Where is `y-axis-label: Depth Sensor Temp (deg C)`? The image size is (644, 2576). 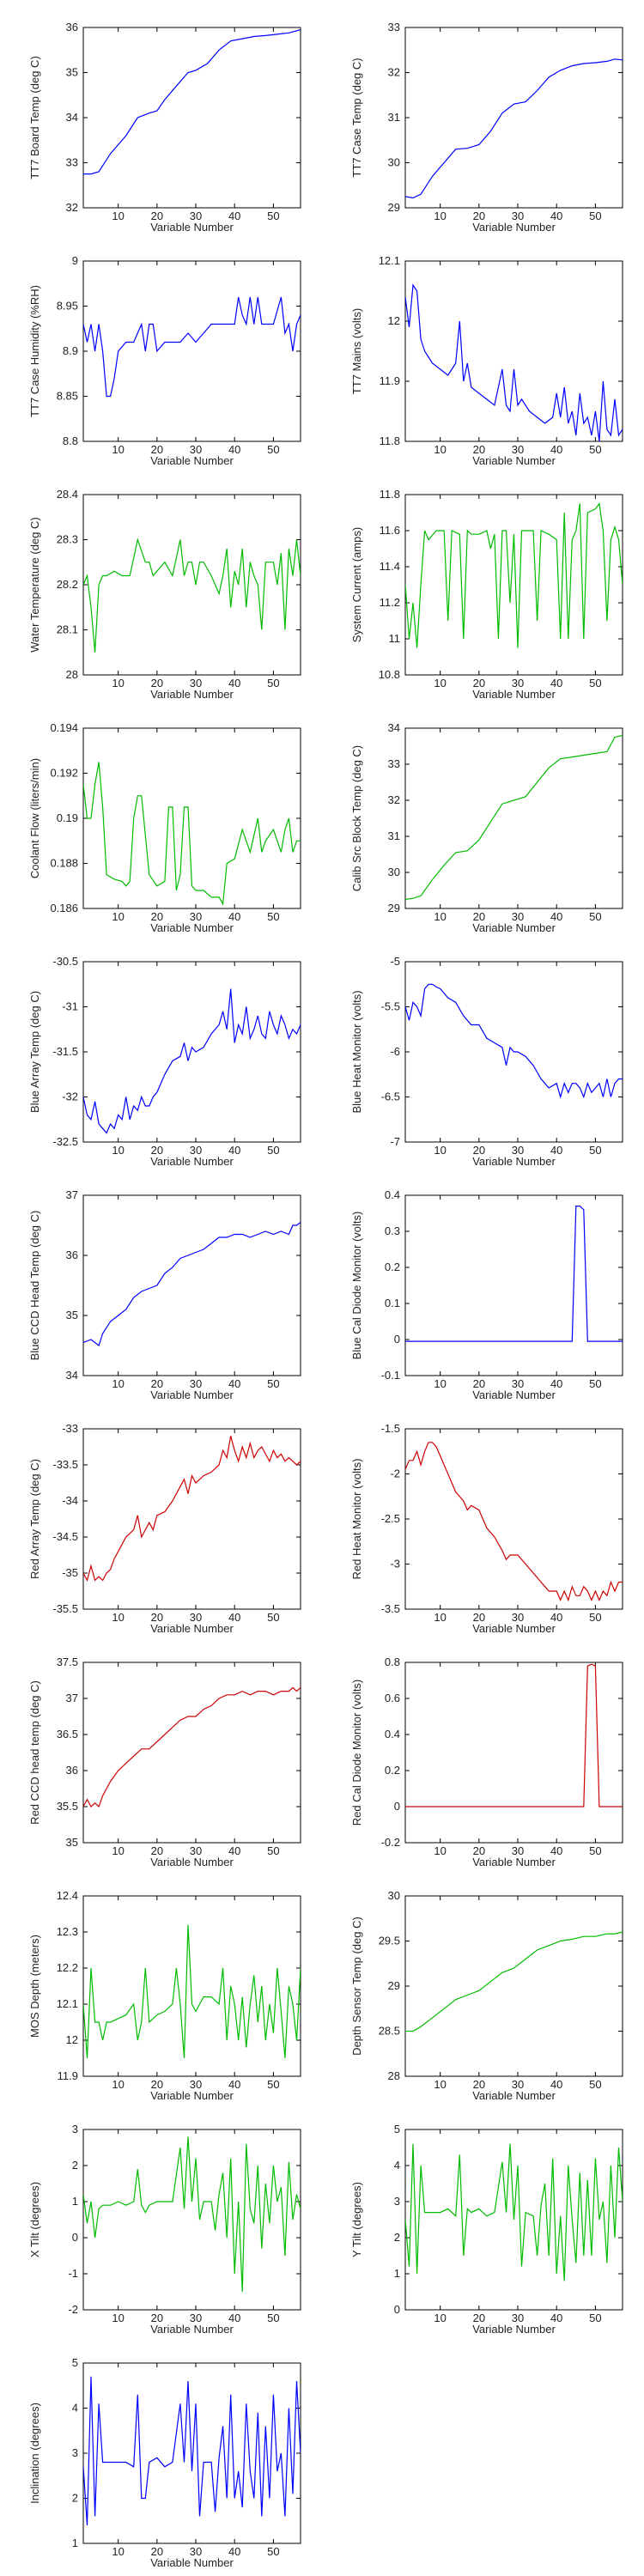
y-axis-label: Depth Sensor Temp (deg C) is located at coordinates (356, 1987).